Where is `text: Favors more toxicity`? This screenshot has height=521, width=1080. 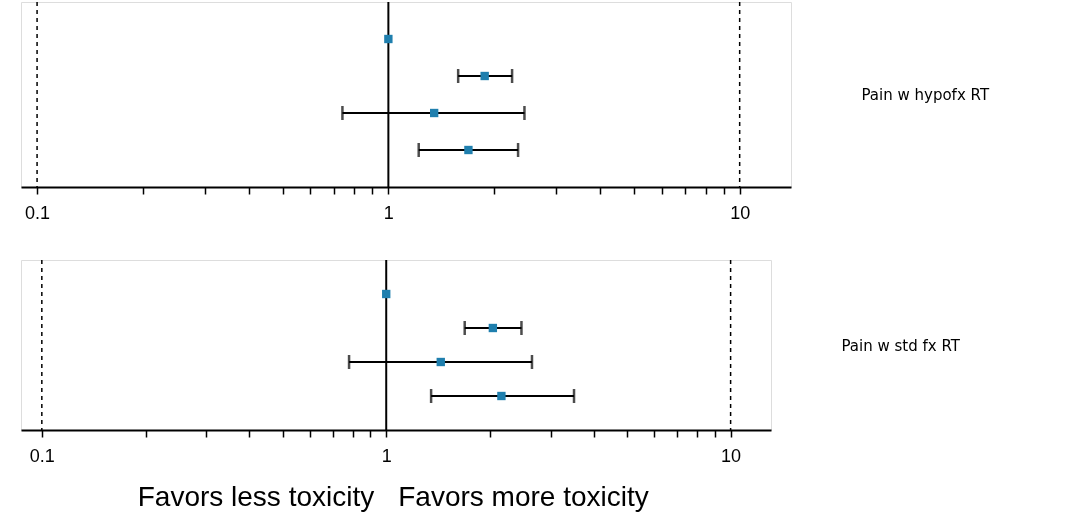
text: Favors more toxicity is located at coordinates (523, 496).